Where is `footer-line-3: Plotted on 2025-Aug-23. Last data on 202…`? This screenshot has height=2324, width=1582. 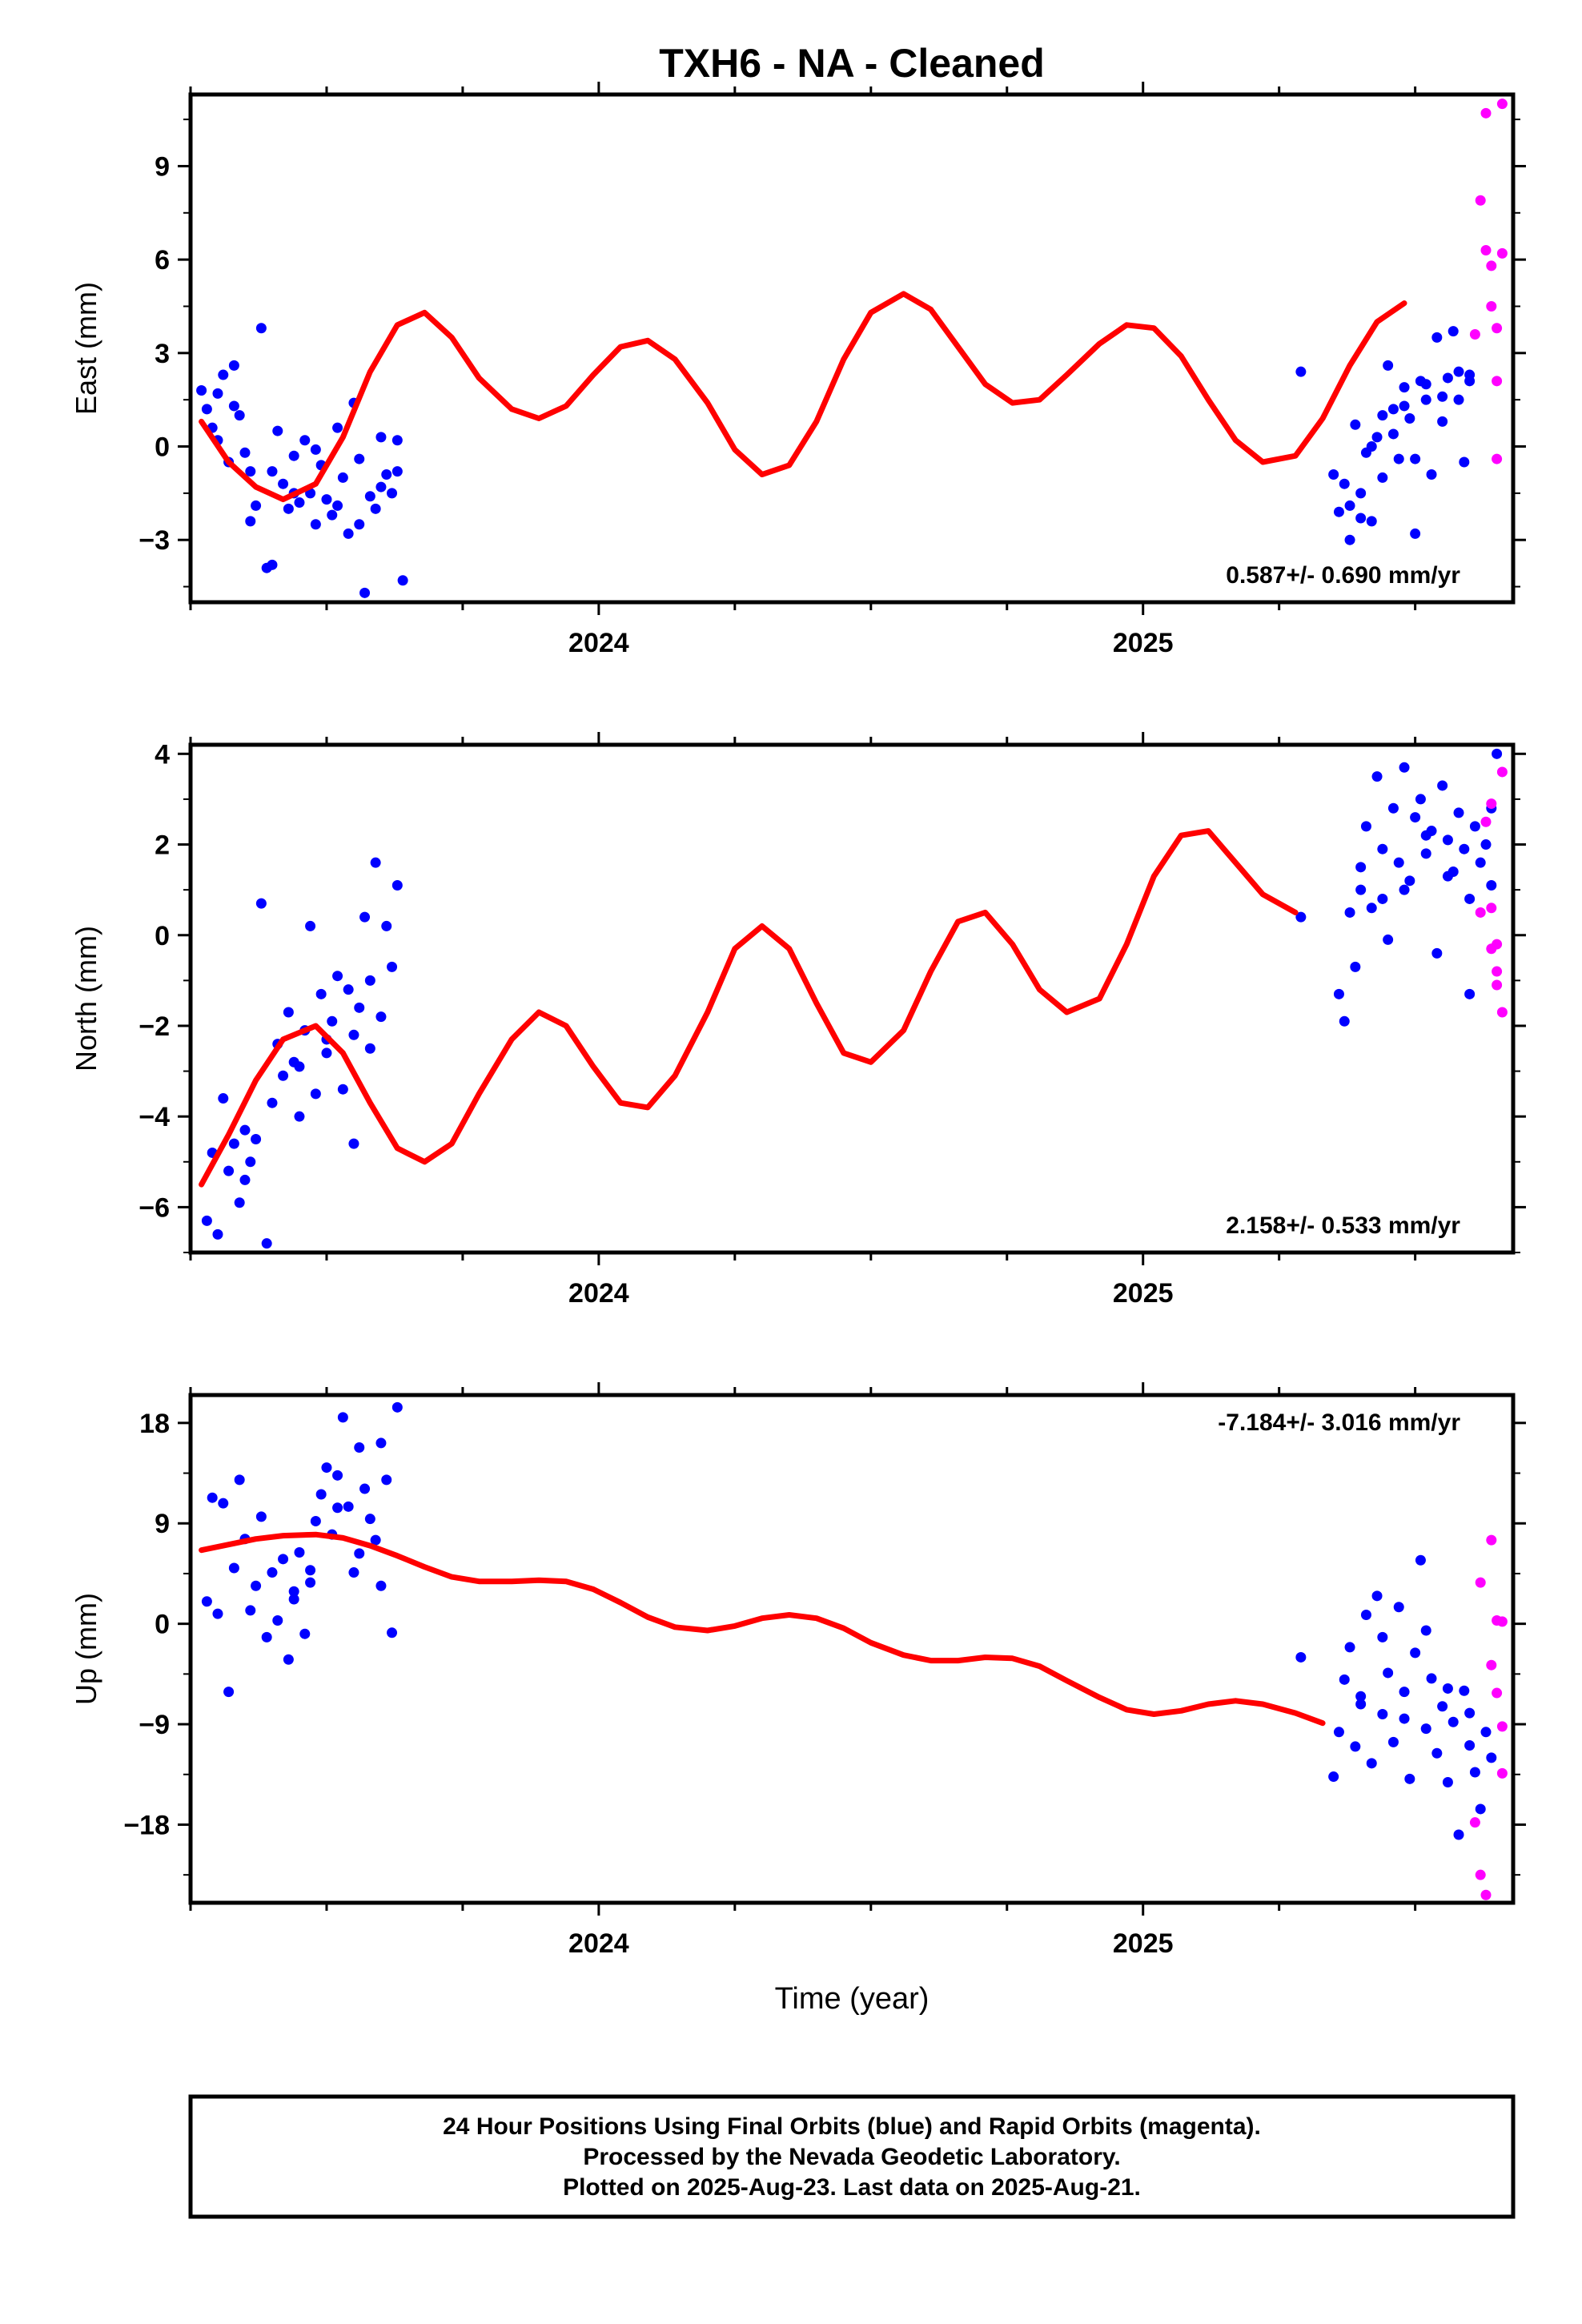
footer-line-3: Plotted on 2025-Aug-23. Last data on 202… is located at coordinates (852, 2187).